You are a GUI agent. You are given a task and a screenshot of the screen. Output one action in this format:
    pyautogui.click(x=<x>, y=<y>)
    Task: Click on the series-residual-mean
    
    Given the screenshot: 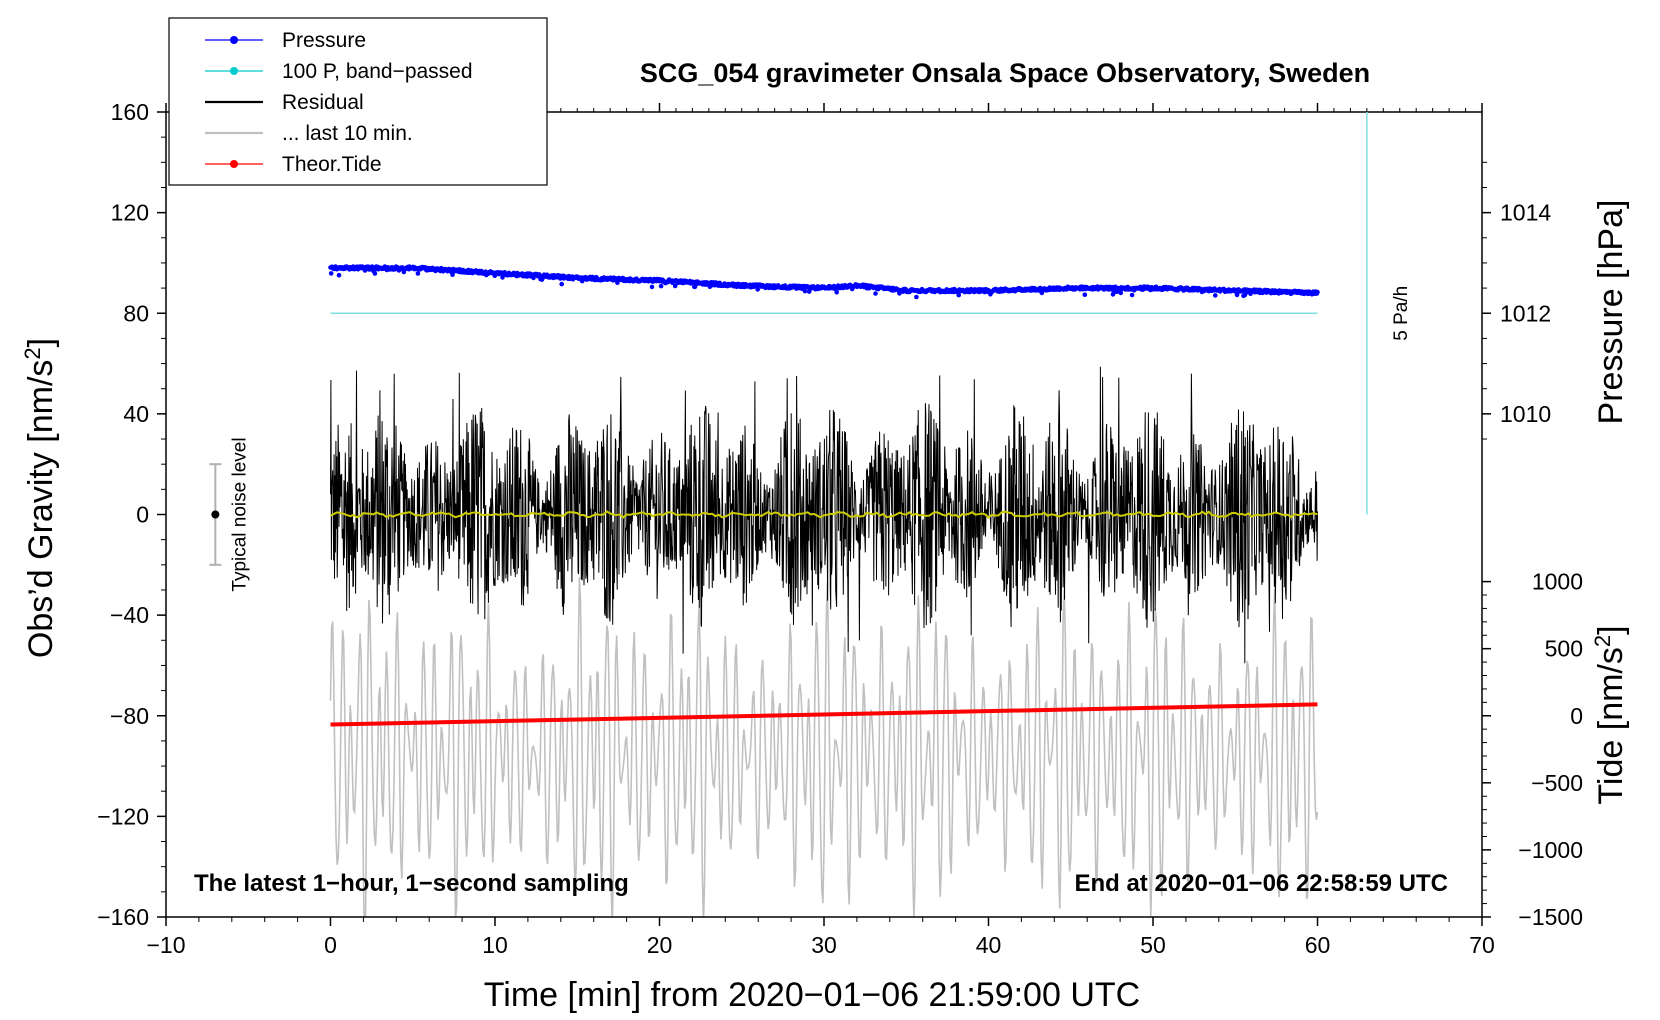 What is the action you would take?
    pyautogui.click(x=824, y=514)
    